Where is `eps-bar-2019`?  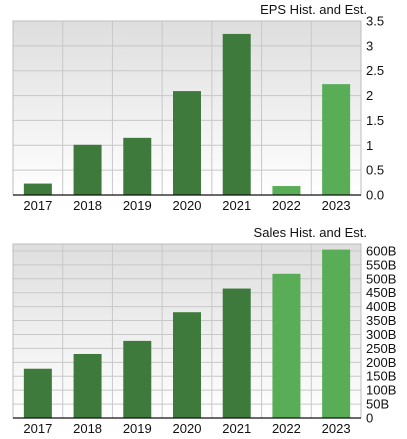 eps-bar-2019 is located at coordinates (137, 166).